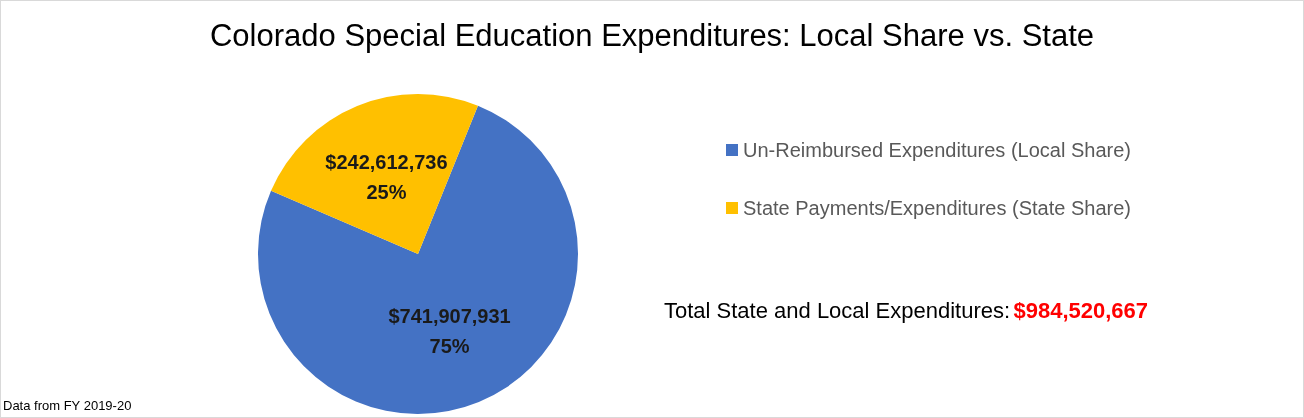  Describe the element at coordinates (67, 405) in the screenshot. I see `text: Data from FY 2019-20` at that location.